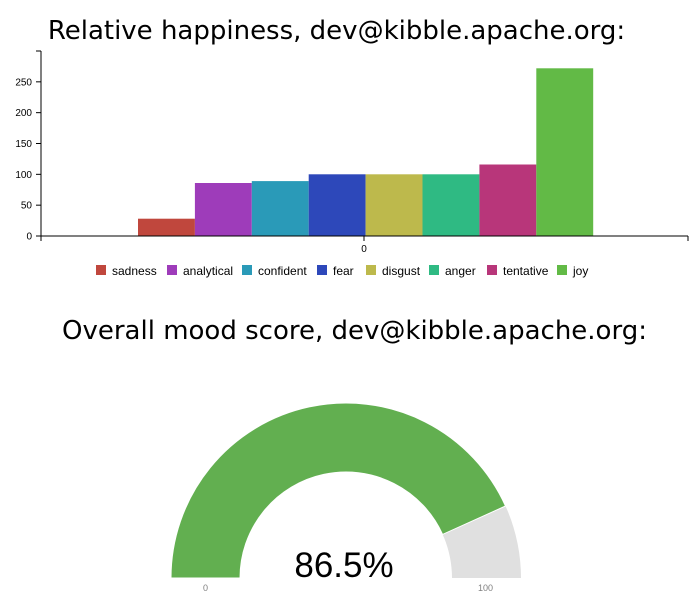  Describe the element at coordinates (282, 271) in the screenshot. I see `legend-label-confident: confident` at that location.